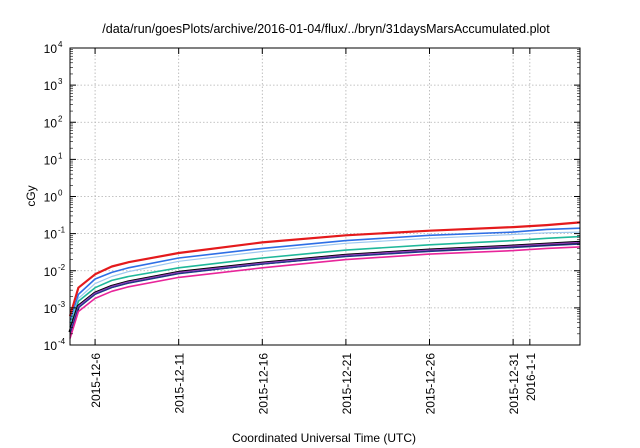 The height and width of the screenshot is (448, 640). I want to click on x-tick-label: 2015-12-21, so click(347, 384).